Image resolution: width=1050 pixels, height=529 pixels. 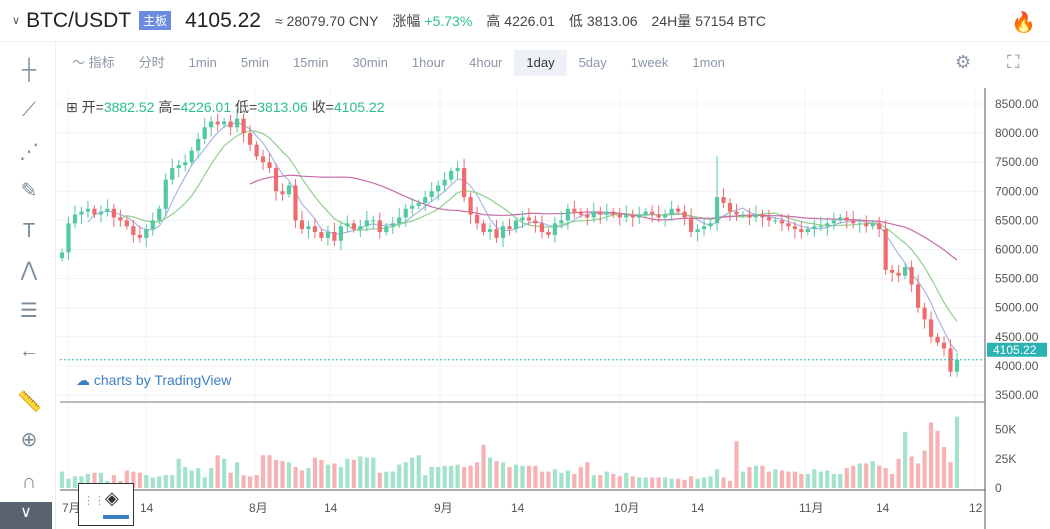 What do you see at coordinates (29, 440) in the screenshot?
I see `zoom-in-icon: ⊕` at bounding box center [29, 440].